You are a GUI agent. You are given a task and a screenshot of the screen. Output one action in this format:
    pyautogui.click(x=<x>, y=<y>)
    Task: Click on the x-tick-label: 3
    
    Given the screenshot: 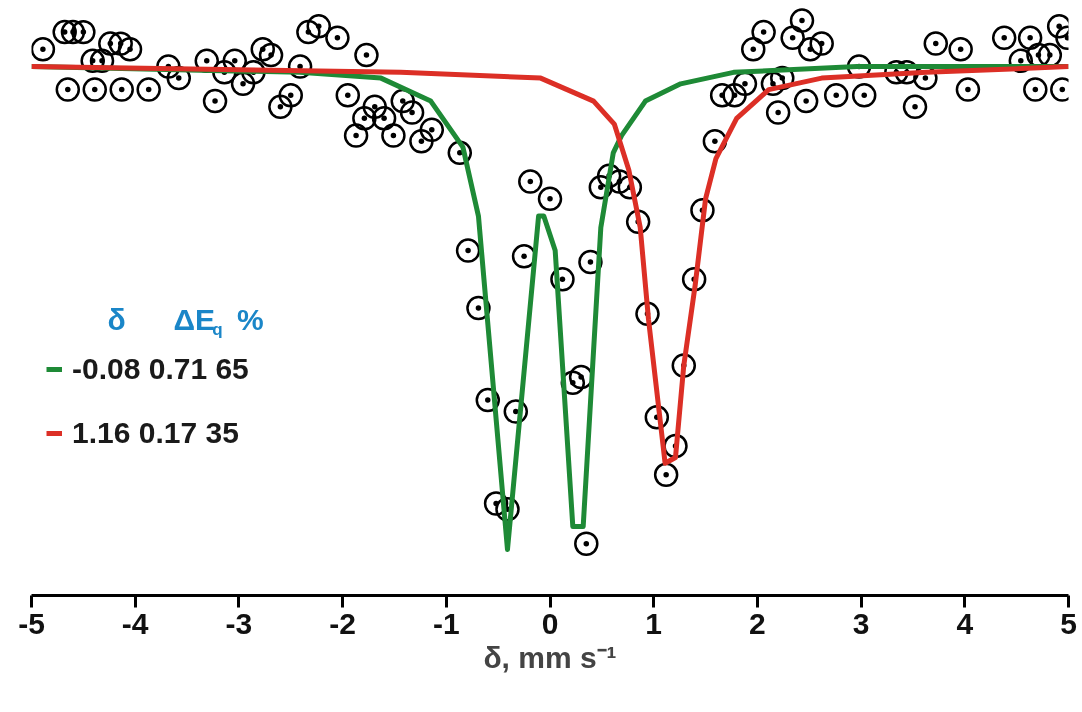 What is the action you would take?
    pyautogui.click(x=861, y=623)
    